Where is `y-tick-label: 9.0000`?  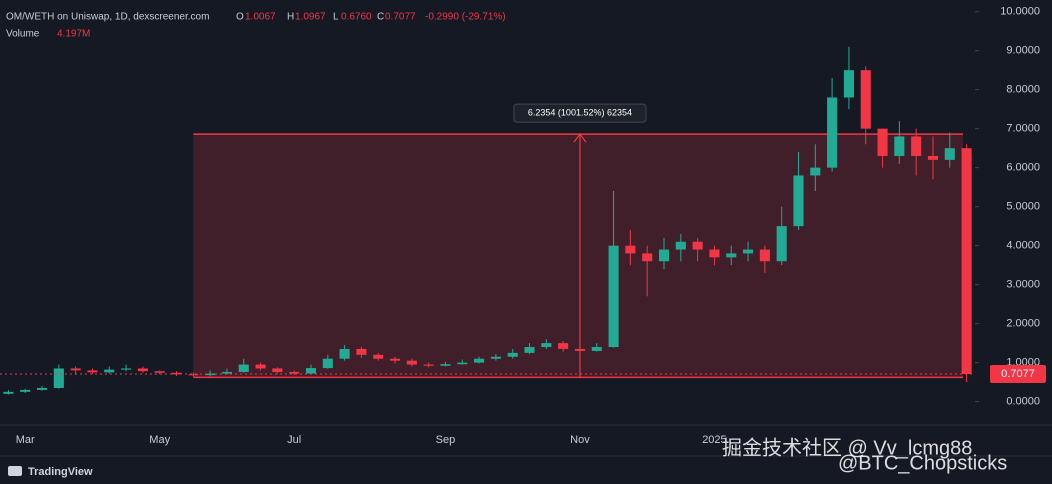
y-tick-label: 9.0000 is located at coordinates (1023, 51).